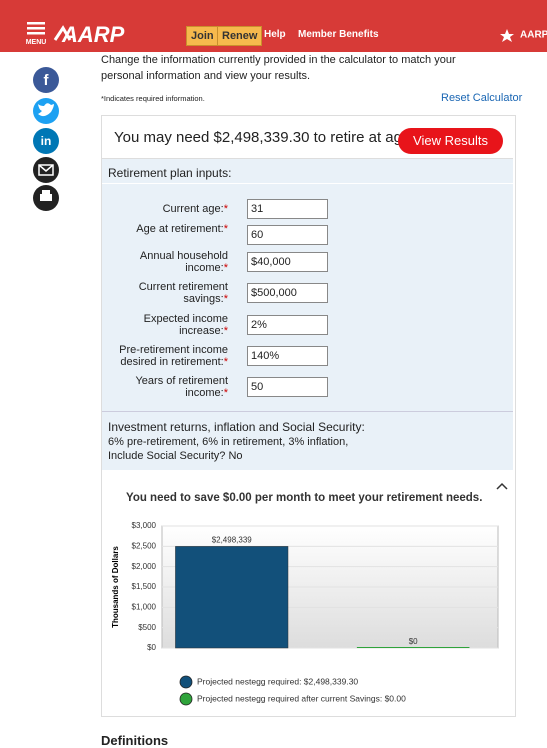  Describe the element at coordinates (533, 35) in the screenshot. I see `header-right: AARP` at that location.